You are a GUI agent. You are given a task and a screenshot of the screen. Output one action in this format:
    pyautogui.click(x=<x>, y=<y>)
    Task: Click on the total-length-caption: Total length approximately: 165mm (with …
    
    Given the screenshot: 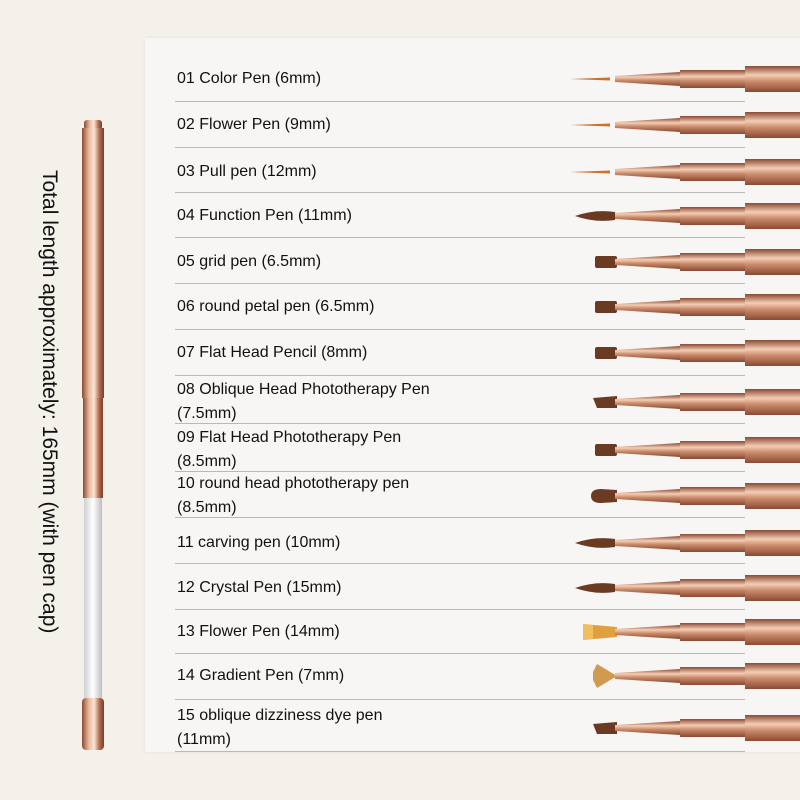 What is the action you would take?
    pyautogui.click(x=48, y=430)
    